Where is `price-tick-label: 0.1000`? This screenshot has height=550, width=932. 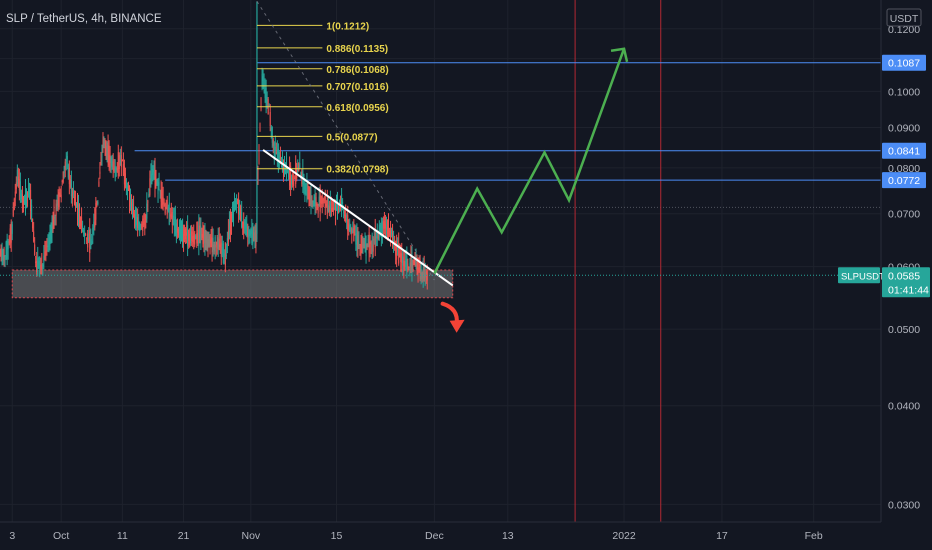 price-tick-label: 0.1000 is located at coordinates (904, 92).